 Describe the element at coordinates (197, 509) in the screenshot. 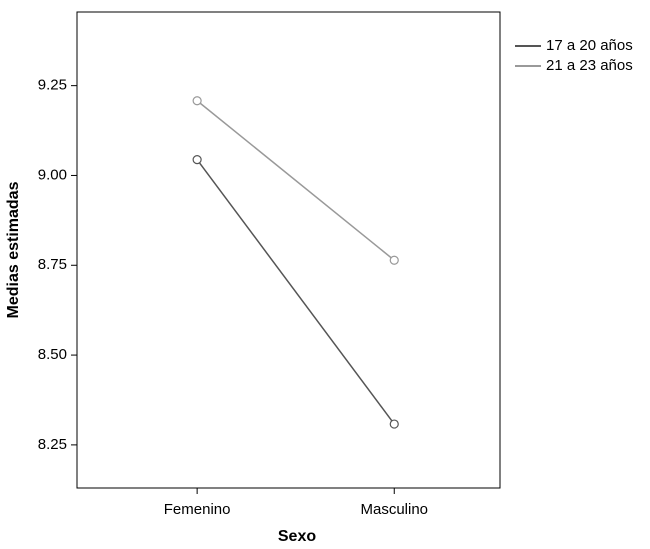

I see `x-tick-label: Femenino` at that location.